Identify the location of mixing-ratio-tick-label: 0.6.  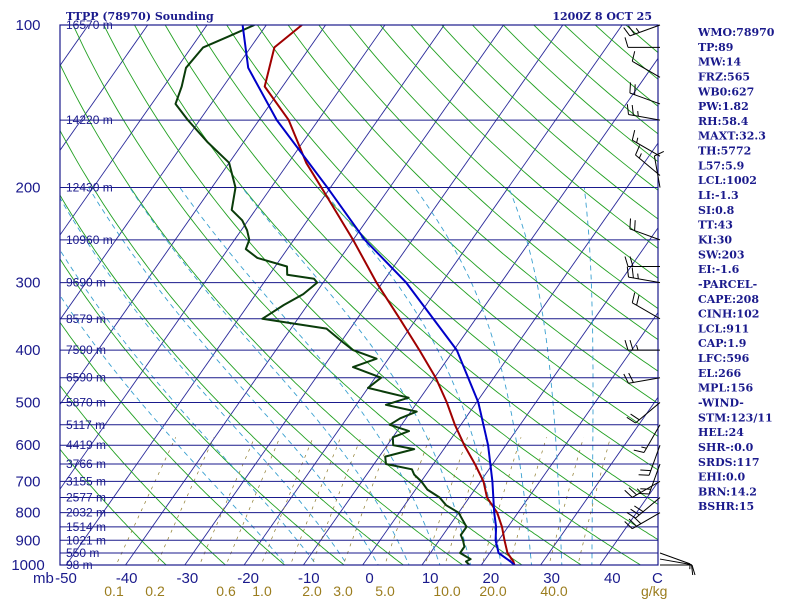
(226, 591).